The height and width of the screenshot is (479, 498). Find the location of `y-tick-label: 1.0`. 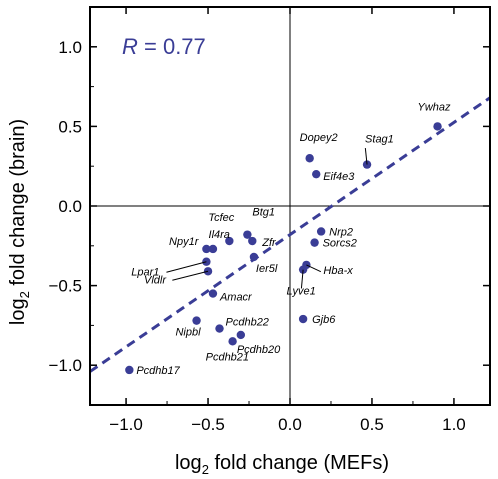

y-tick-label: 1.0 is located at coordinates (70, 47).